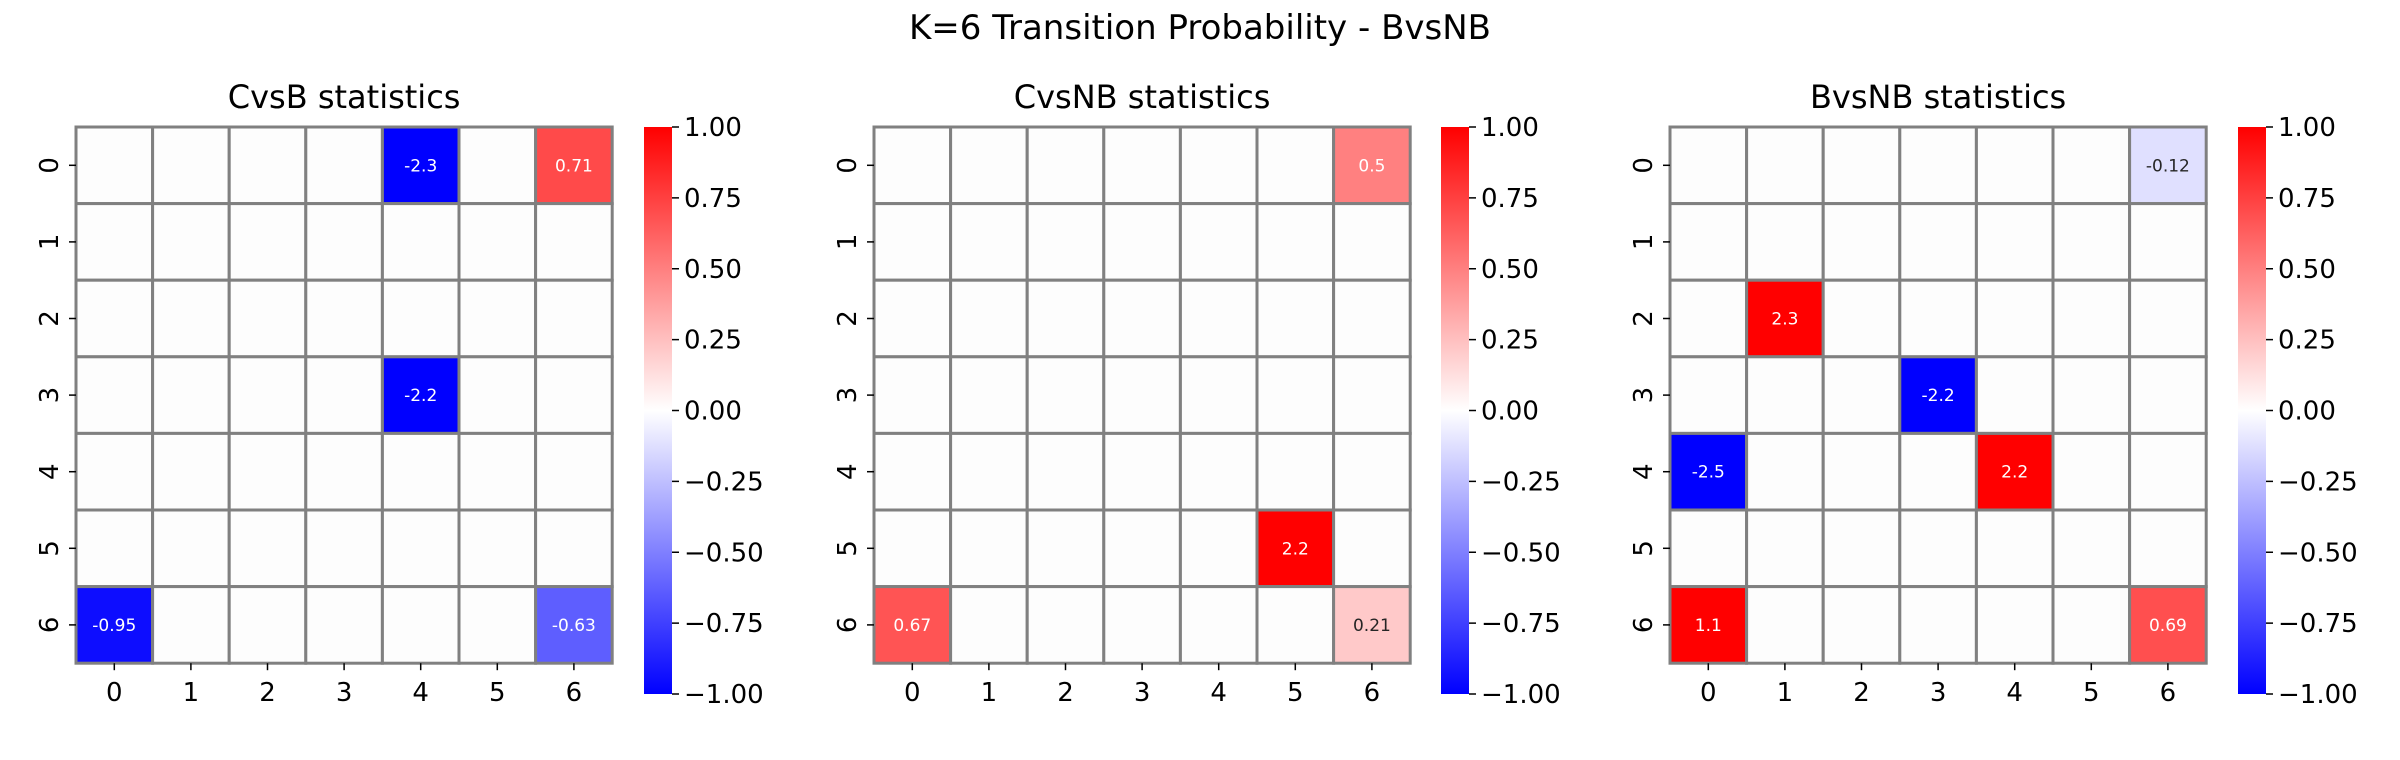  Describe the element at coordinates (848, 625) in the screenshot. I see `y-tick-label: 6` at that location.